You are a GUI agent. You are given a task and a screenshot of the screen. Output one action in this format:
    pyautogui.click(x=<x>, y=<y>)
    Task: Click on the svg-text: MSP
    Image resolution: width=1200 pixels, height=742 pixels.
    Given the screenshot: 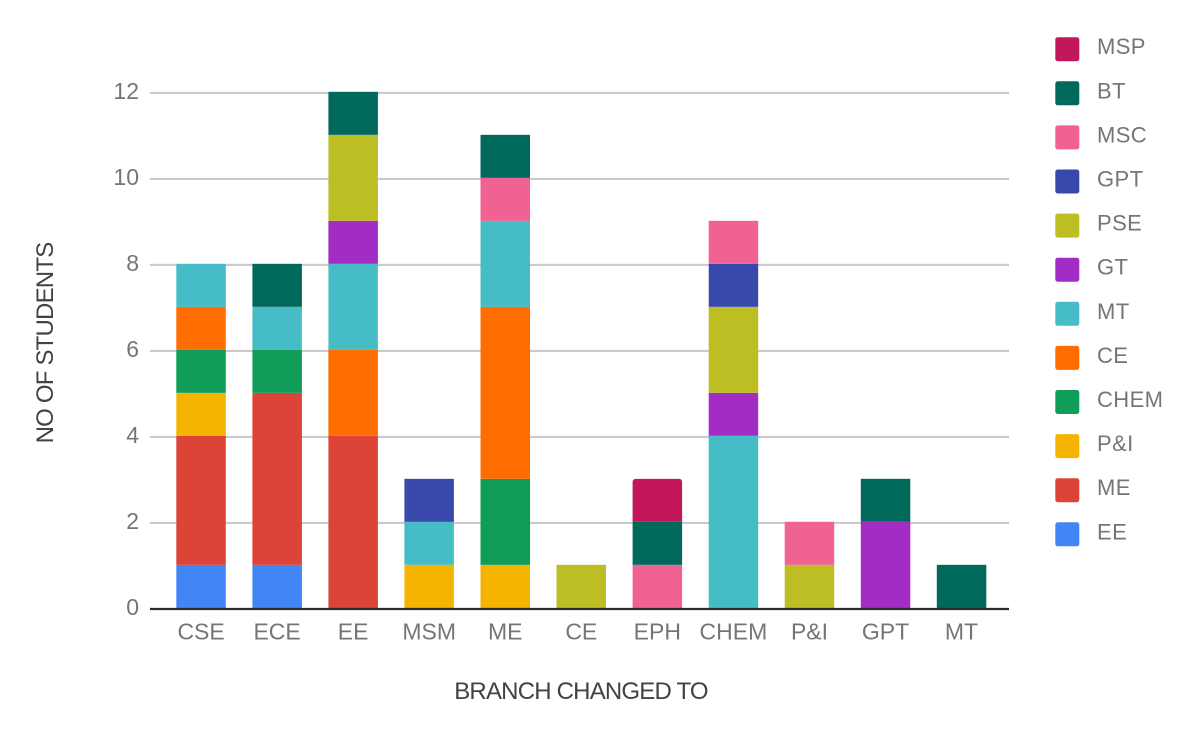 What is the action you would take?
    pyautogui.click(x=1121, y=46)
    